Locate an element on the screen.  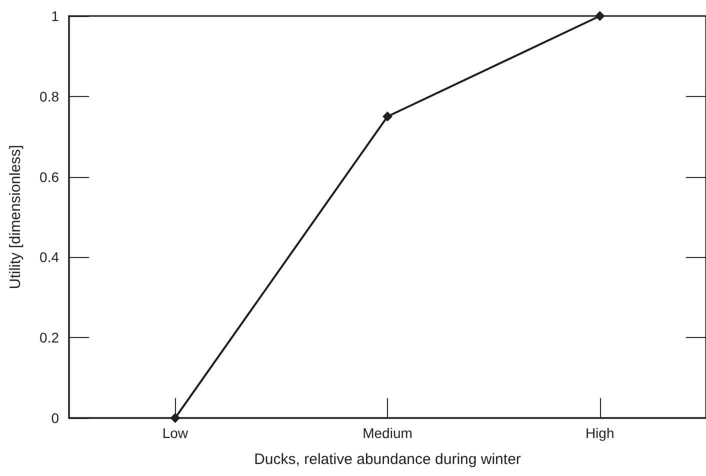
x-tick-label: Low is located at coordinates (175, 433).